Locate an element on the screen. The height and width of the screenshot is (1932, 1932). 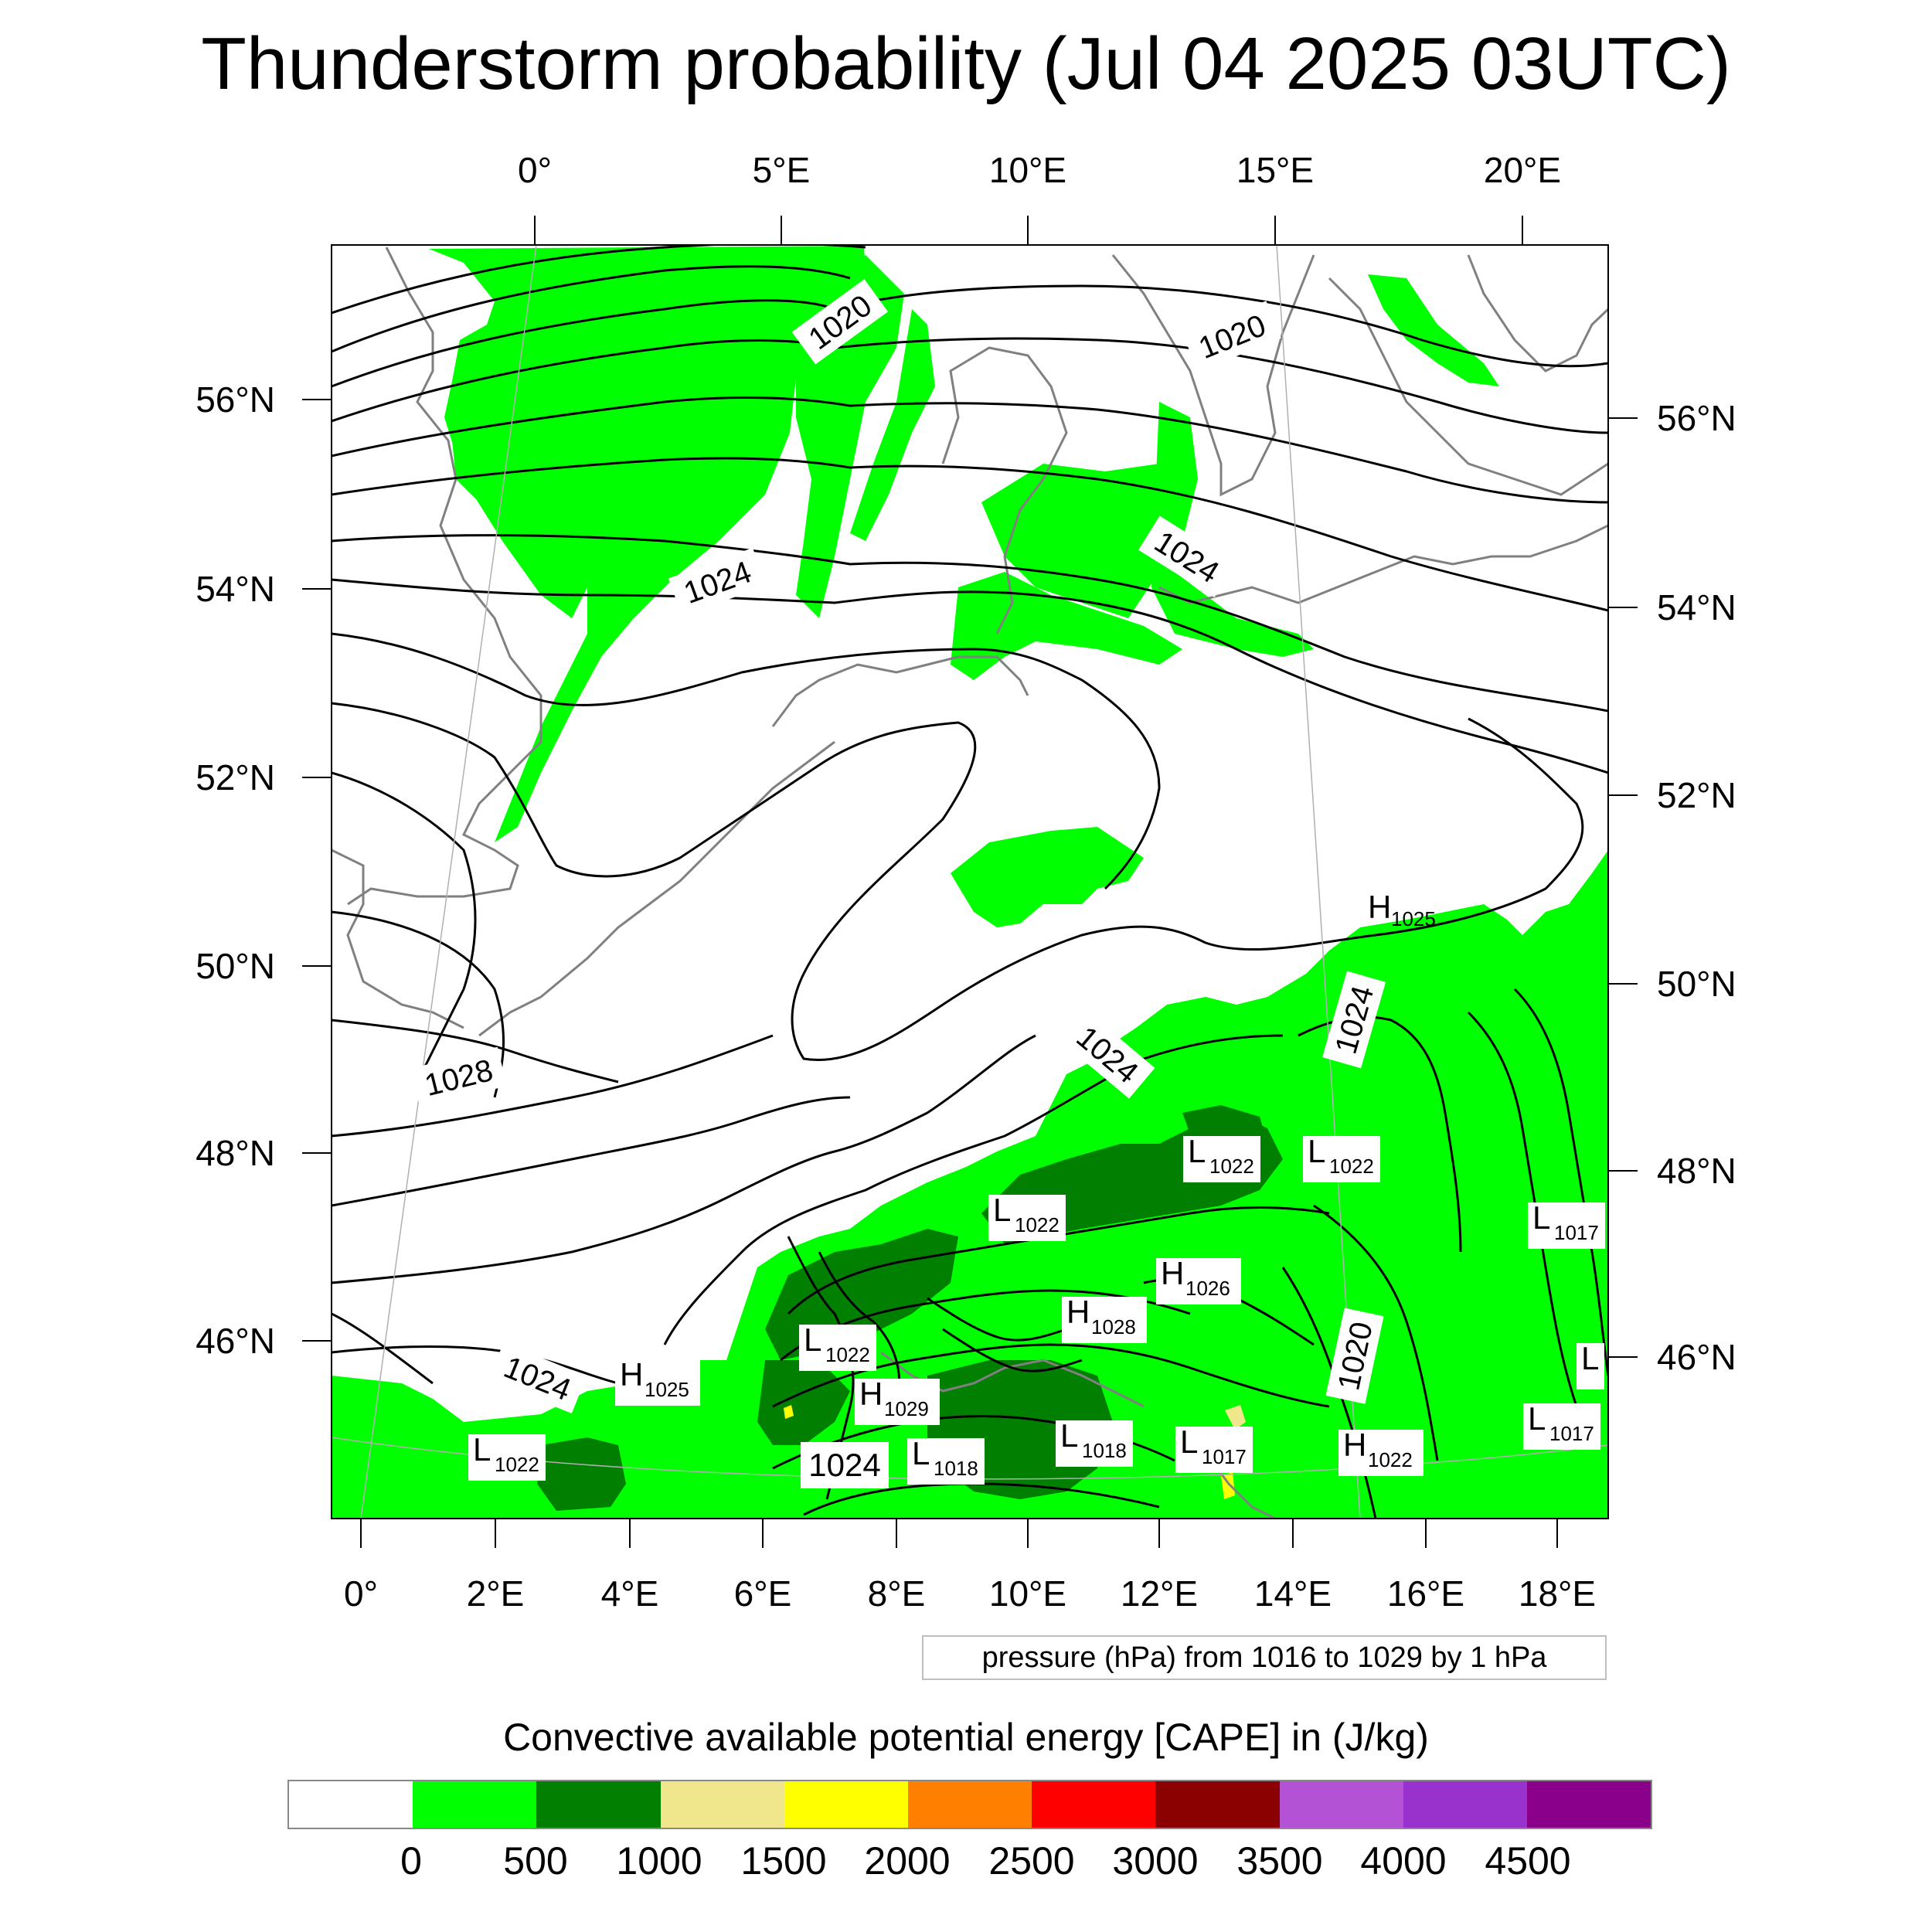
pressure-center-h: H 1025 is located at coordinates (657, 1381).